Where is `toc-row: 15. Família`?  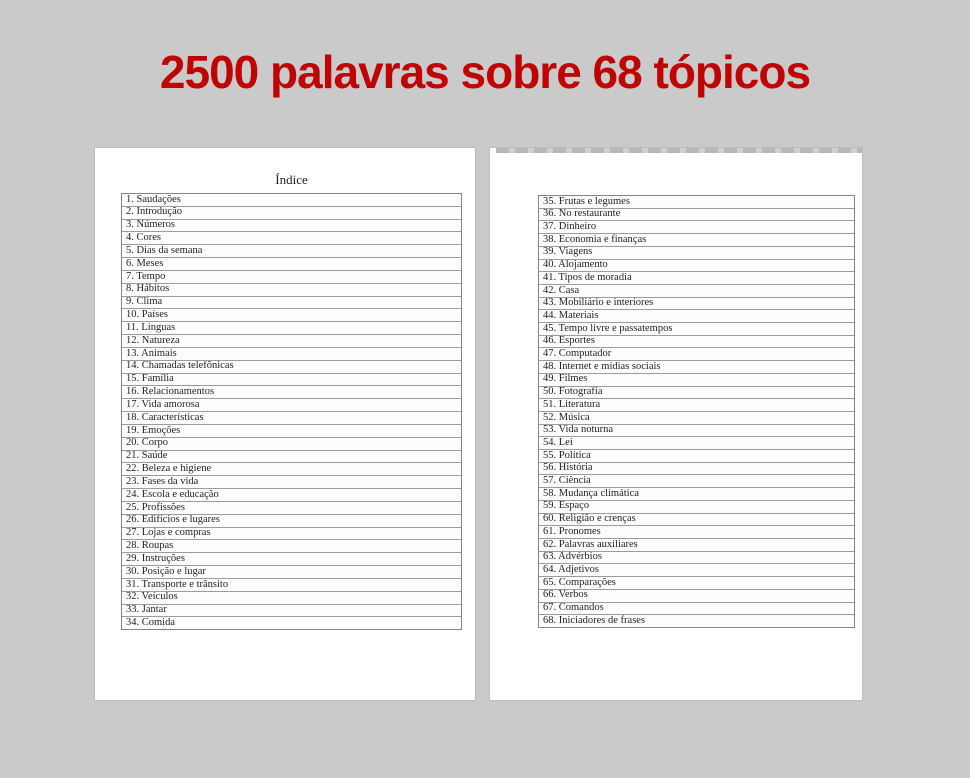
toc-row: 15. Família is located at coordinates (291, 380).